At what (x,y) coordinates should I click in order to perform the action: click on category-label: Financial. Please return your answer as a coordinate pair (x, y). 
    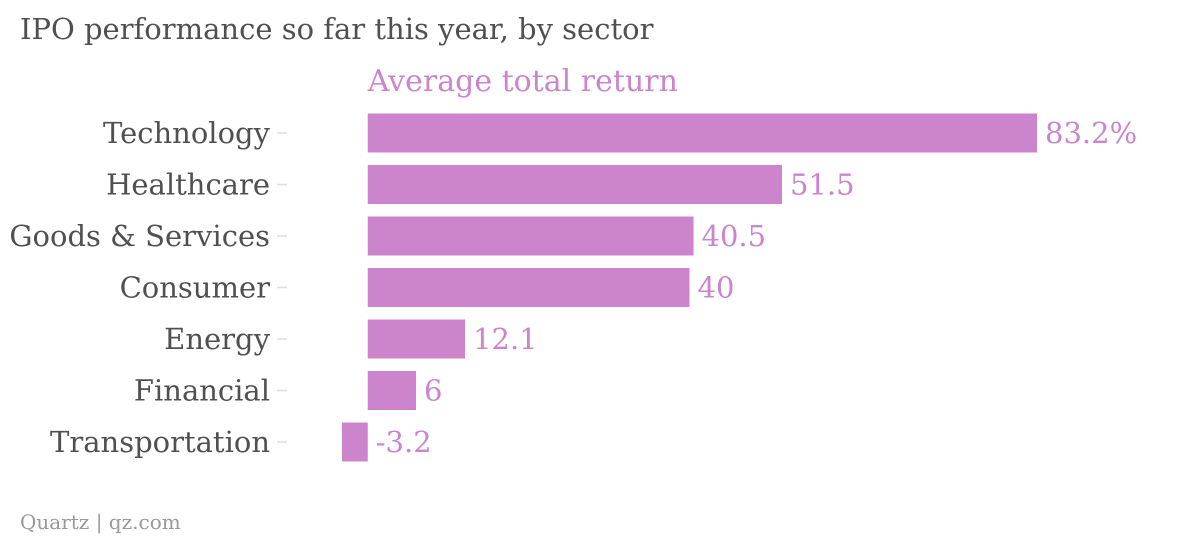
    Looking at the image, I should click on (202, 391).